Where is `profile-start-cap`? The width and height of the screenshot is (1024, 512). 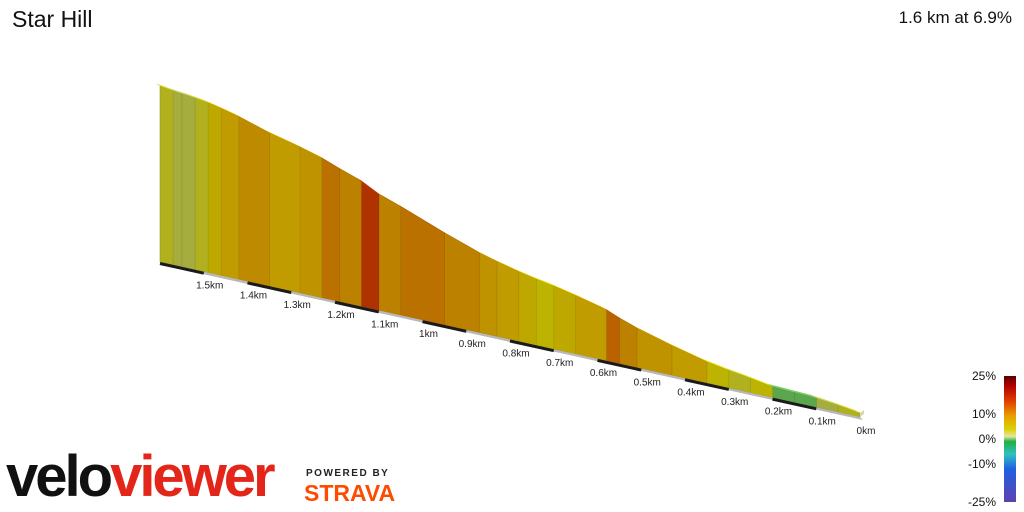 profile-start-cap is located at coordinates (862, 413).